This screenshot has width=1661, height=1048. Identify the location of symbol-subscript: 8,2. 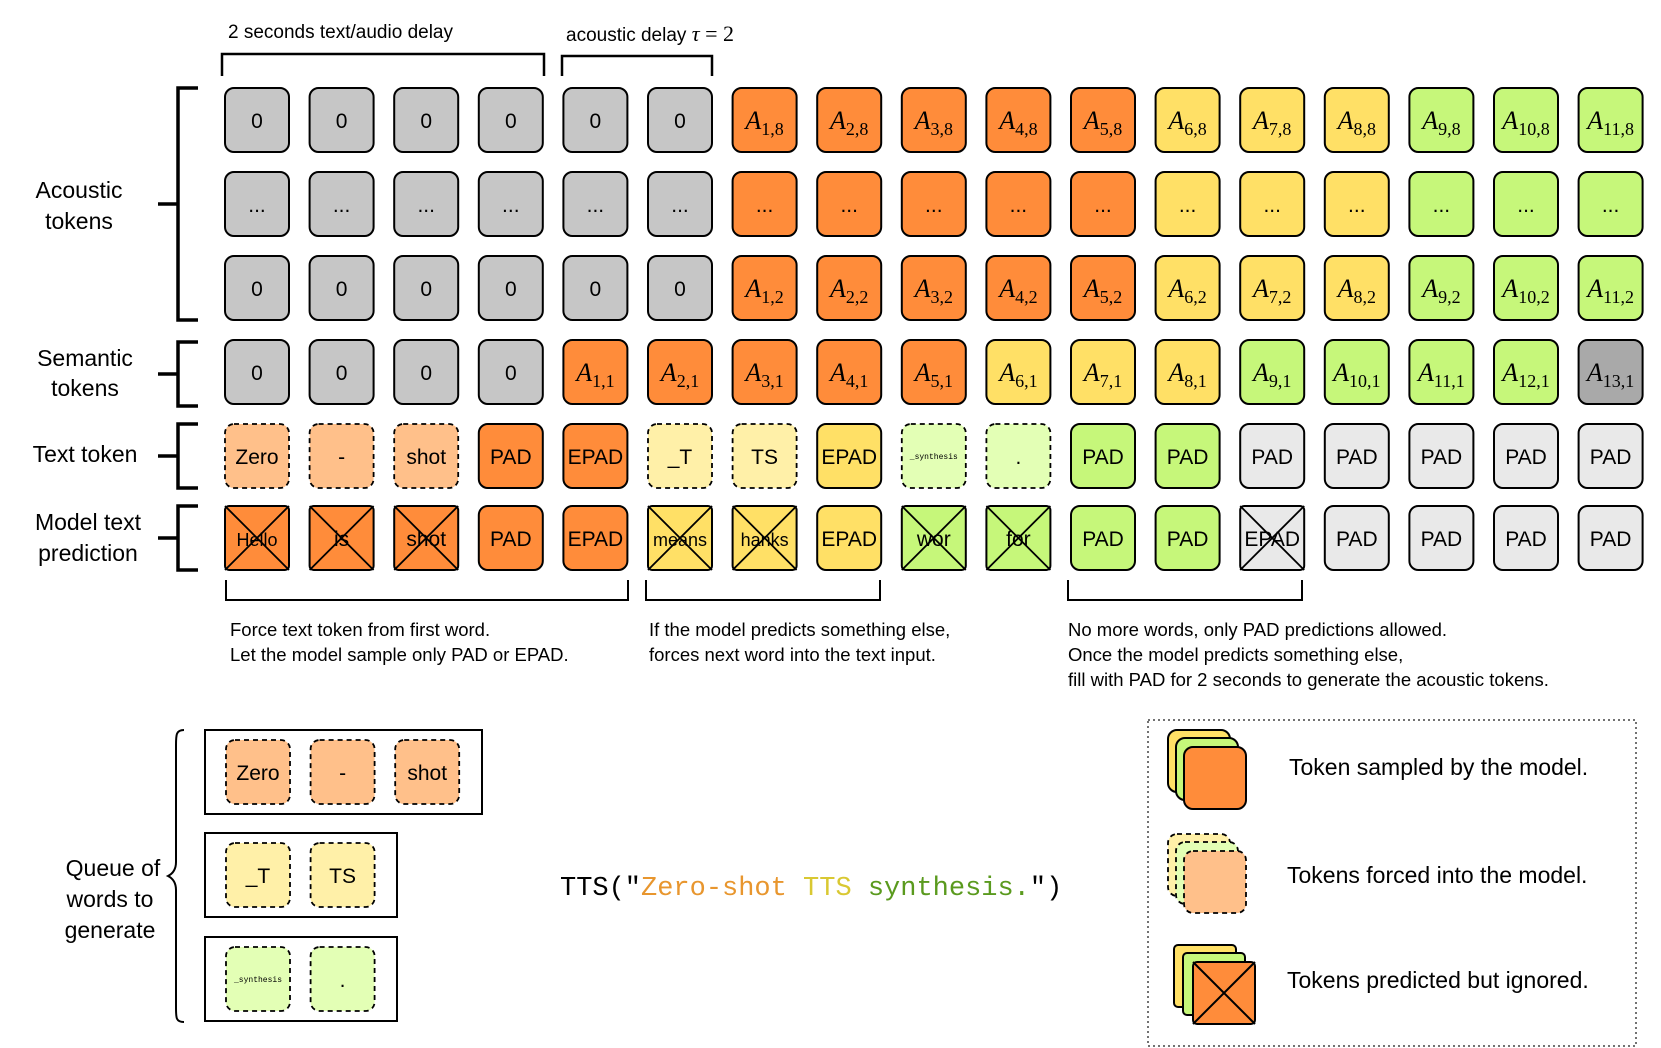
(1364, 297).